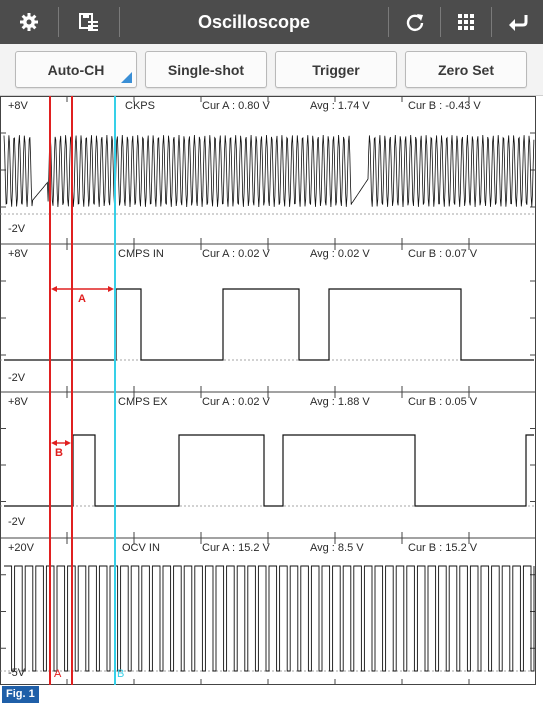  I want to click on ch2-scale-bottom: -2V, so click(17, 378).